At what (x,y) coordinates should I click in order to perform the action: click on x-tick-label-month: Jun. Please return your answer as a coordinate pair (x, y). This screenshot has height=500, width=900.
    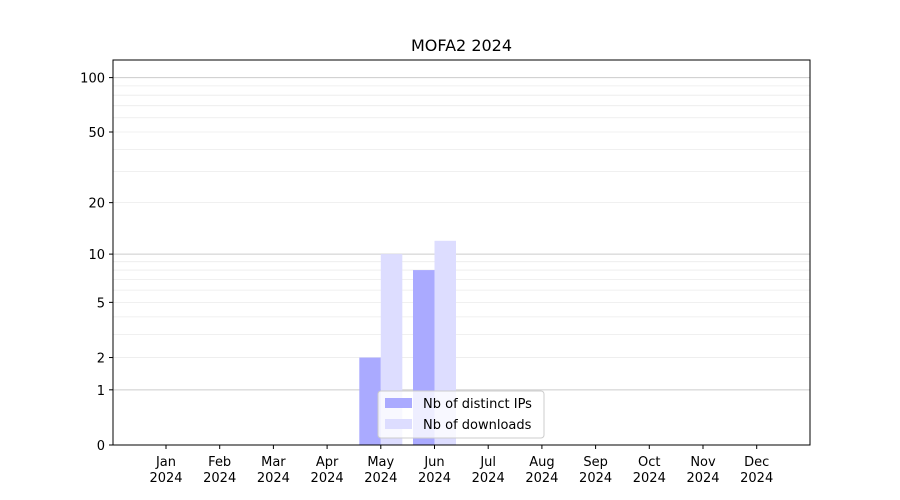
    Looking at the image, I should click on (433, 462).